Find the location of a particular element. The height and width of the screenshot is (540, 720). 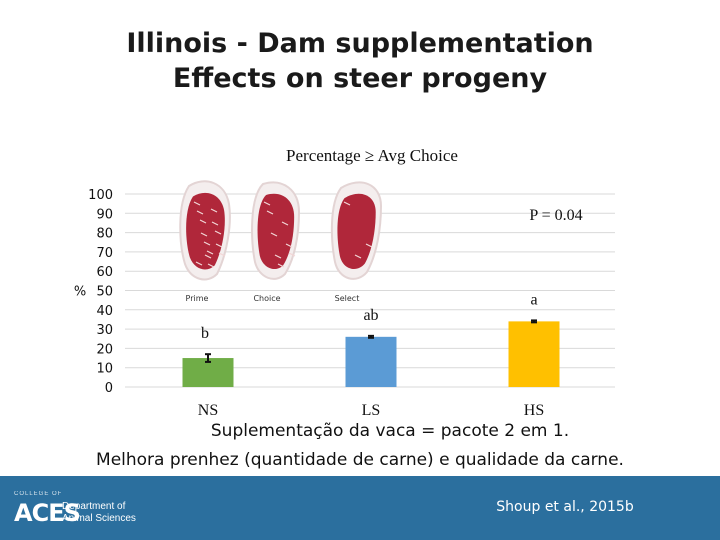

logo-department: Department of Animal Sciences is located at coordinates (117, 513).